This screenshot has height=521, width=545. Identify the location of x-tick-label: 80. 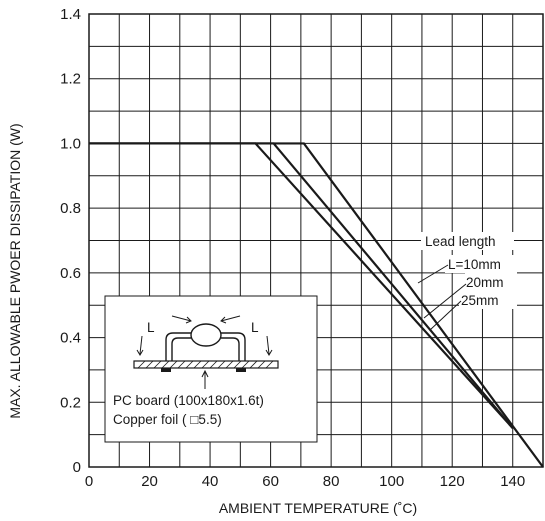
(331, 481).